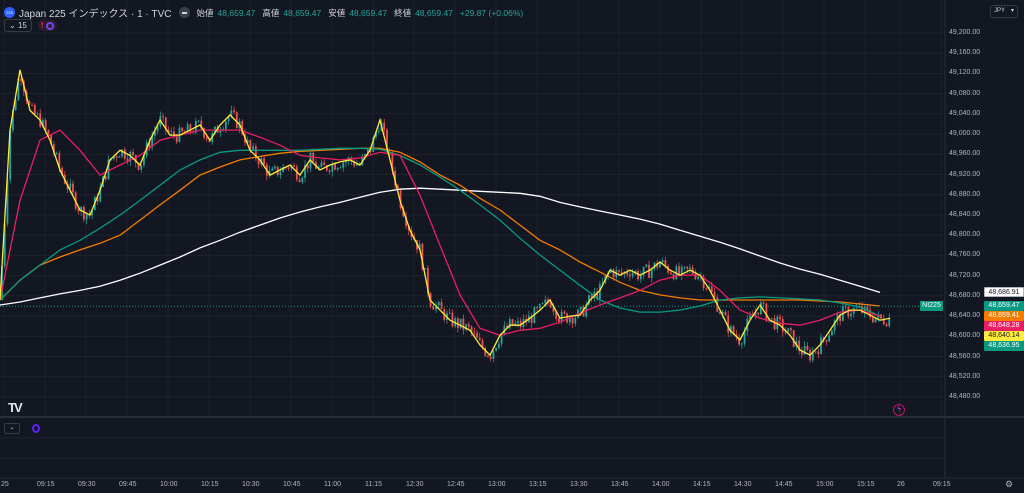 This screenshot has height=493, width=1024. Describe the element at coordinates (5, 484) in the screenshot. I see `time-tick-label: 25` at that location.